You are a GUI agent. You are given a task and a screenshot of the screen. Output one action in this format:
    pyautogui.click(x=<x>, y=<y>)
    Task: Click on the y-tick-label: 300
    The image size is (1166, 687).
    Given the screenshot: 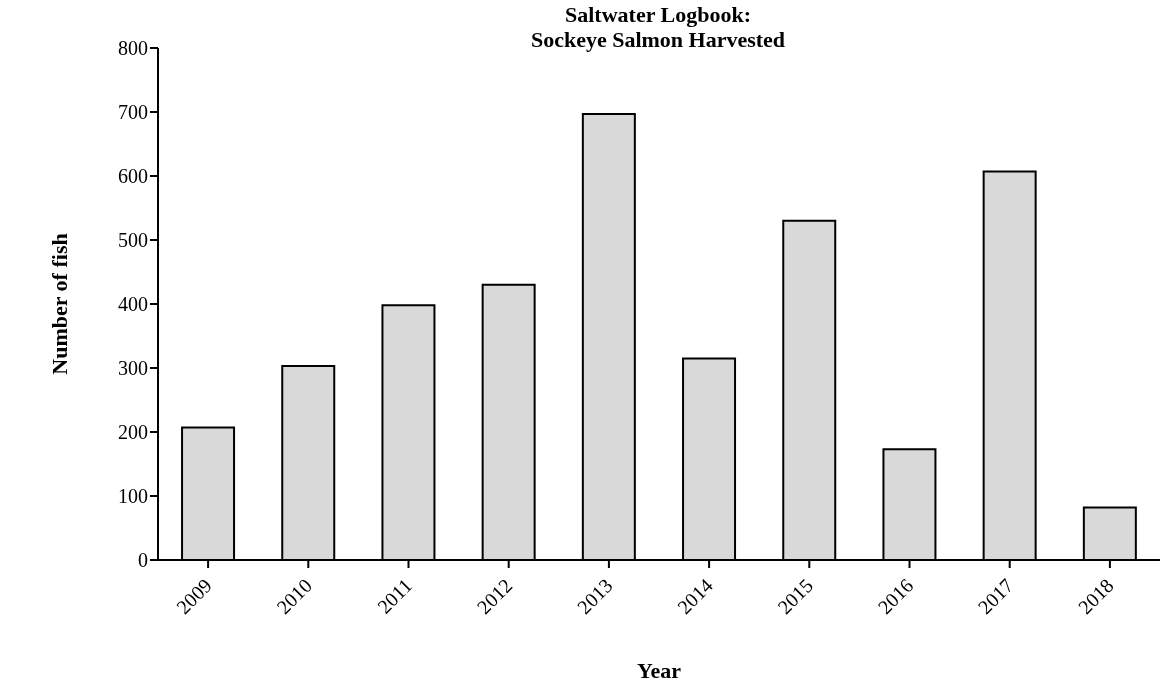 What is the action you would take?
    pyautogui.click(x=133, y=368)
    